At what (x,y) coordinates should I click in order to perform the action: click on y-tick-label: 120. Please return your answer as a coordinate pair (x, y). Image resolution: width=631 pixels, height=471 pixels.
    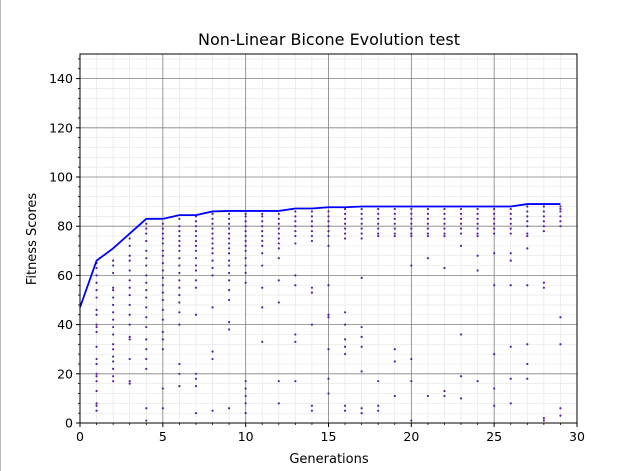
    Looking at the image, I should click on (61, 127).